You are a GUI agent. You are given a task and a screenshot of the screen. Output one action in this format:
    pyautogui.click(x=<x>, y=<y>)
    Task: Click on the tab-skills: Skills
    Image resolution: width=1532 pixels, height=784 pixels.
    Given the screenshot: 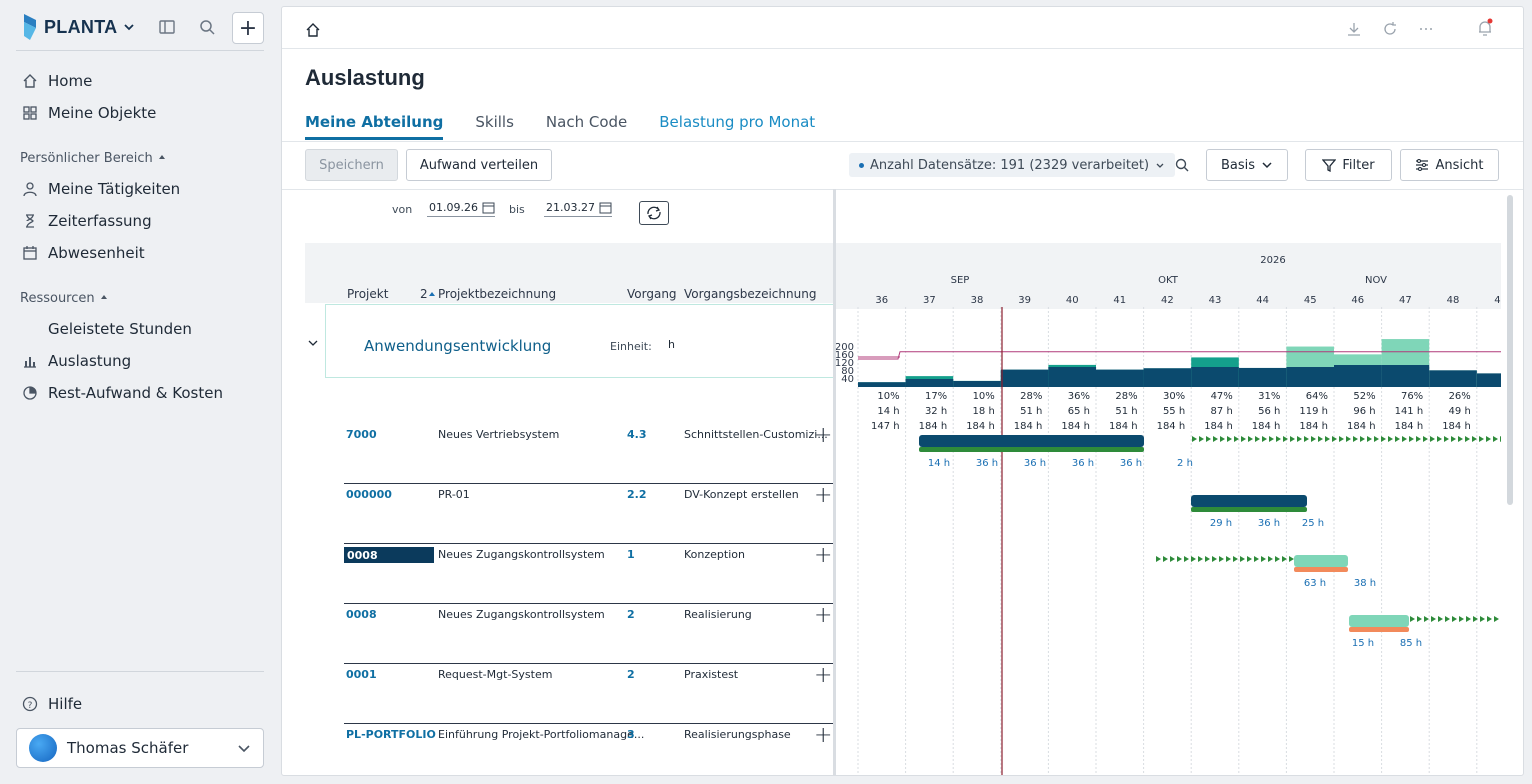 What is the action you would take?
    pyautogui.click(x=494, y=122)
    